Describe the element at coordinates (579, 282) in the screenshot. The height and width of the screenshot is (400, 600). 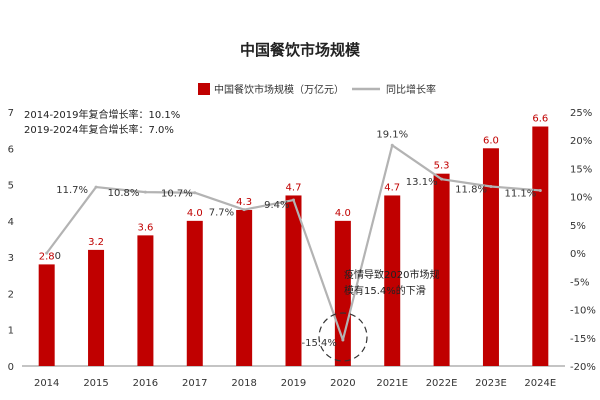
I see `y-right-tick-label: -5%` at that location.